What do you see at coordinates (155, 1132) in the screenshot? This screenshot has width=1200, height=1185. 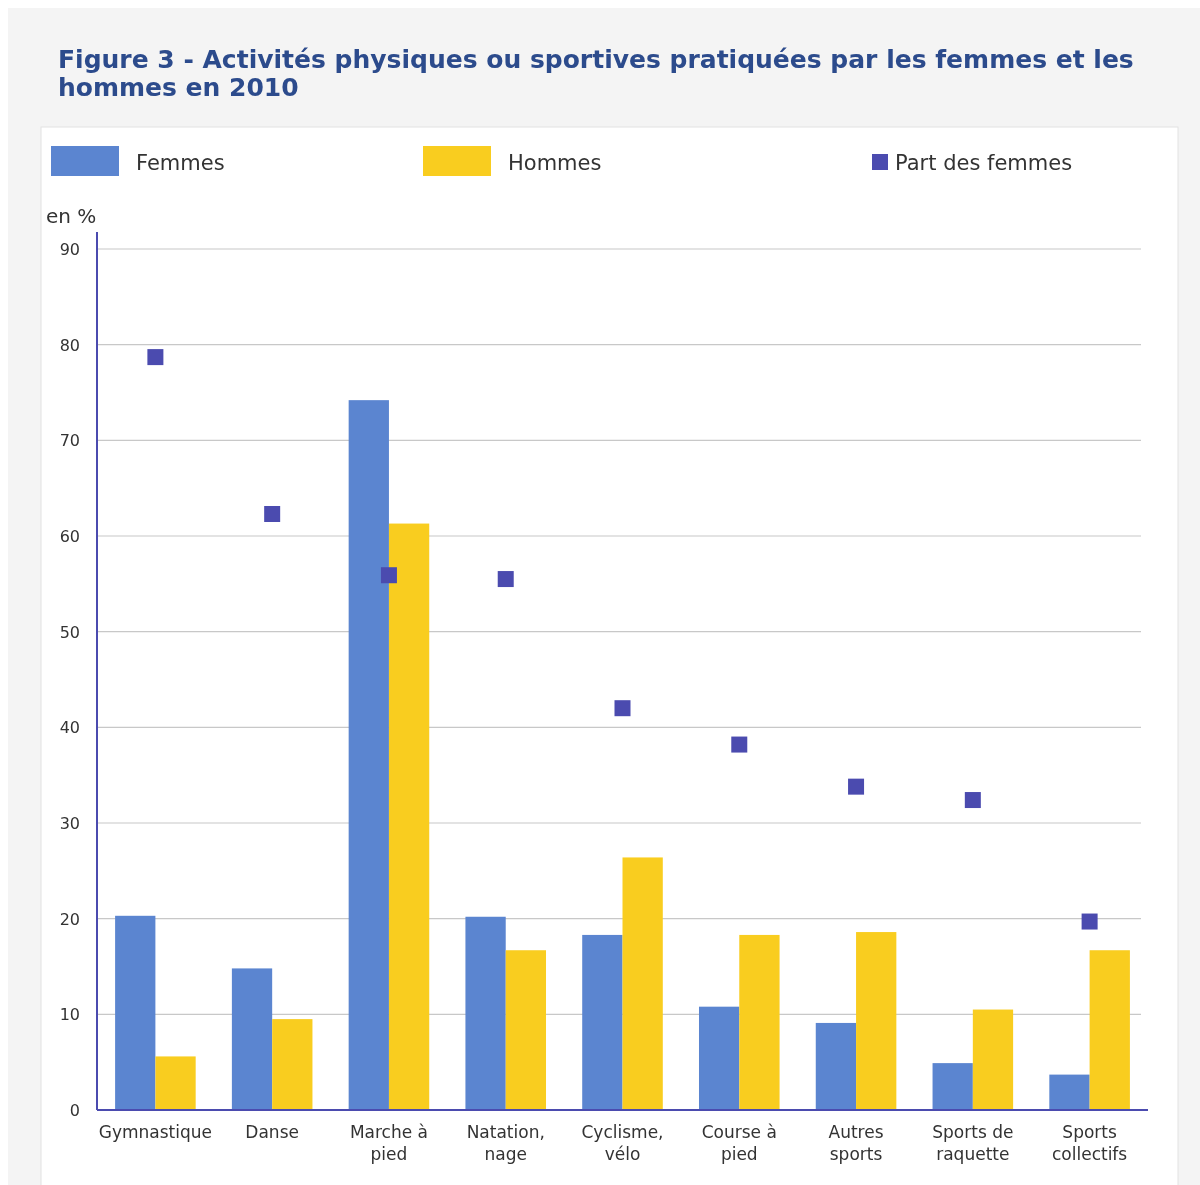 I see `x-tick-label: Gymnastique` at bounding box center [155, 1132].